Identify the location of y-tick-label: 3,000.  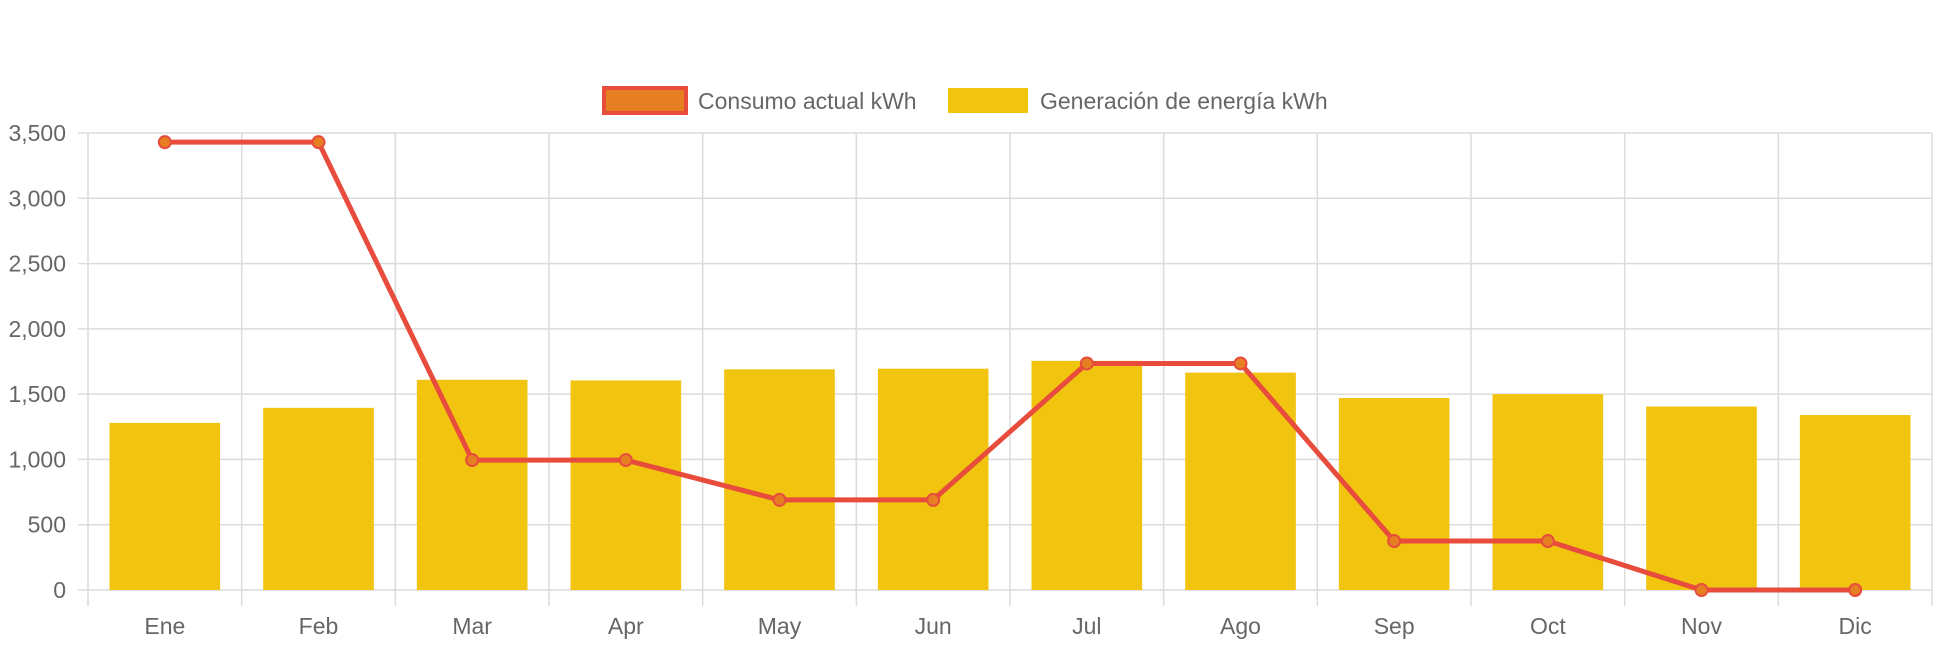
(37, 198).